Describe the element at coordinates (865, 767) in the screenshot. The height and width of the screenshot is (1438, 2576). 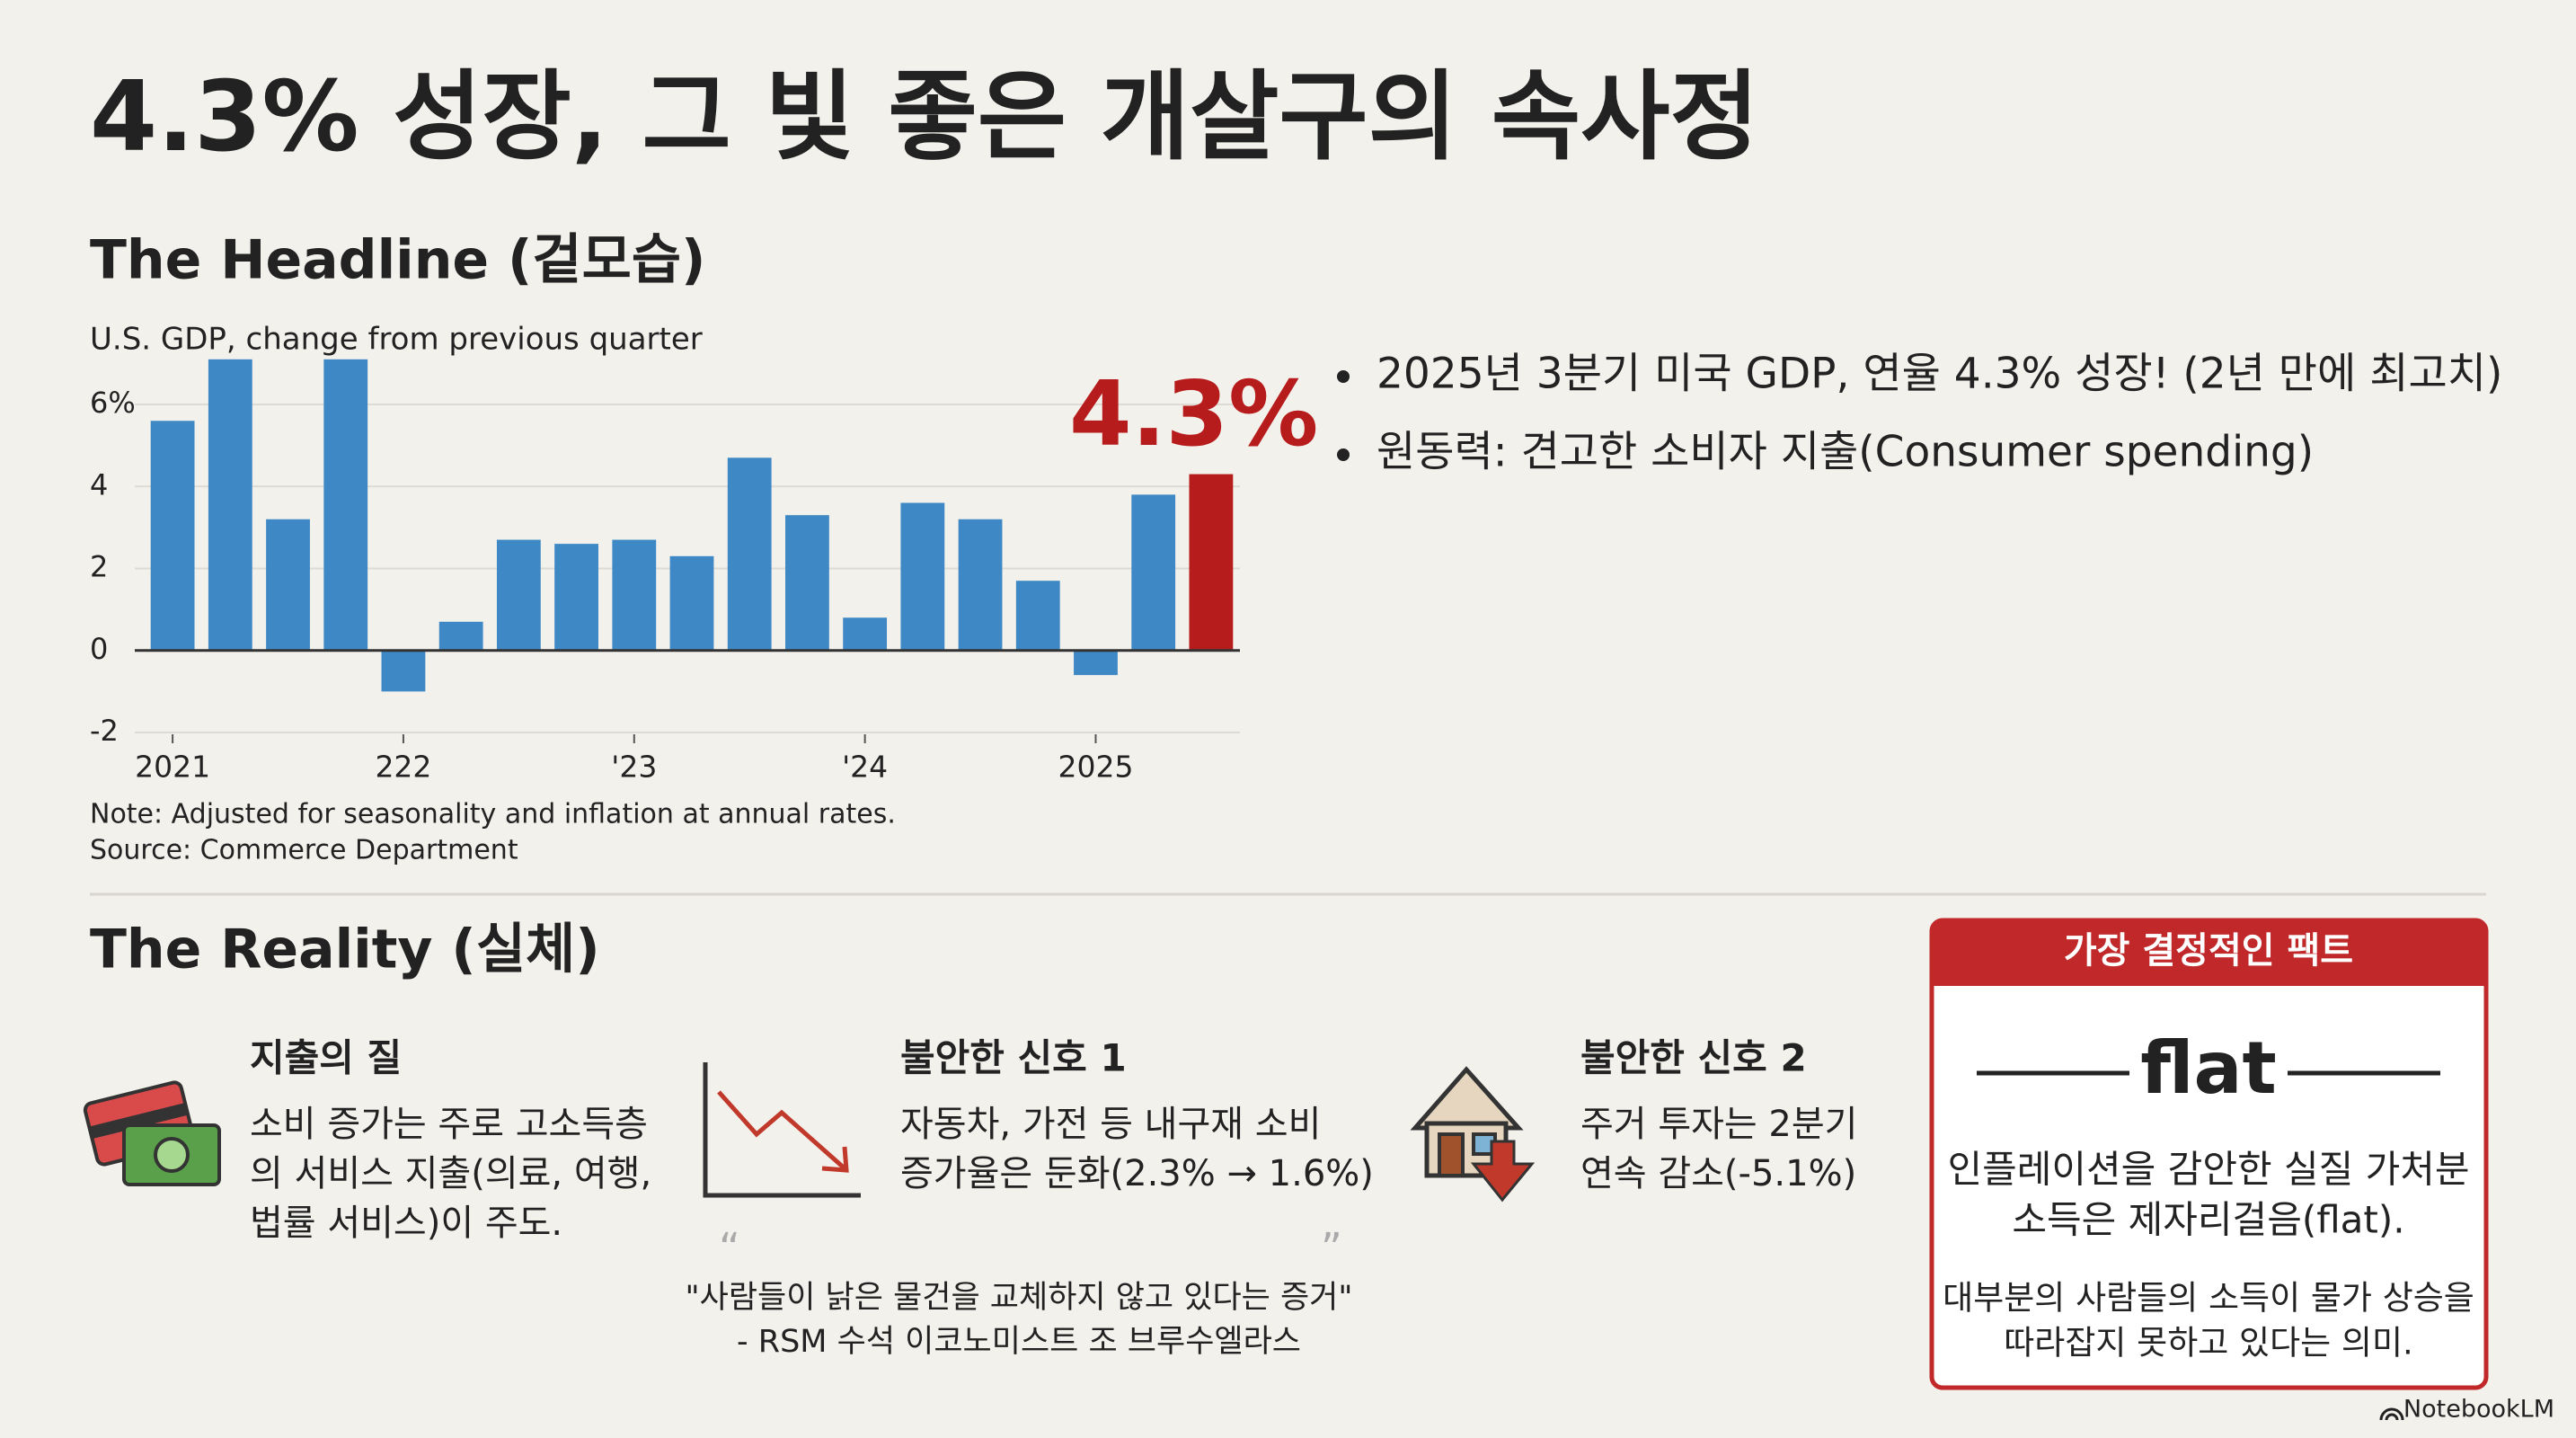
I see `x-tick-label: '24` at that location.